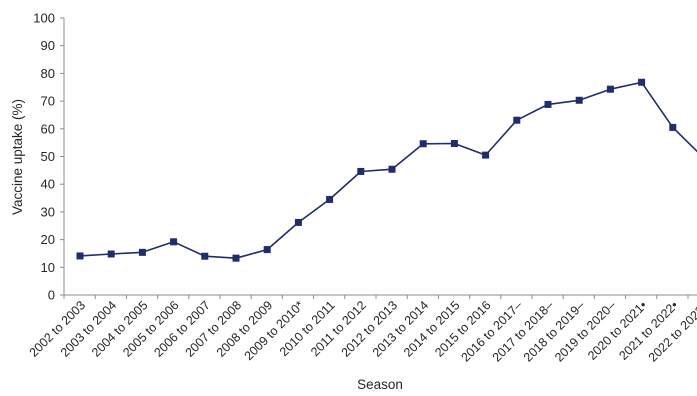 This screenshot has width=697, height=396. Describe the element at coordinates (380, 384) in the screenshot. I see `x-axis-title: Season` at that location.